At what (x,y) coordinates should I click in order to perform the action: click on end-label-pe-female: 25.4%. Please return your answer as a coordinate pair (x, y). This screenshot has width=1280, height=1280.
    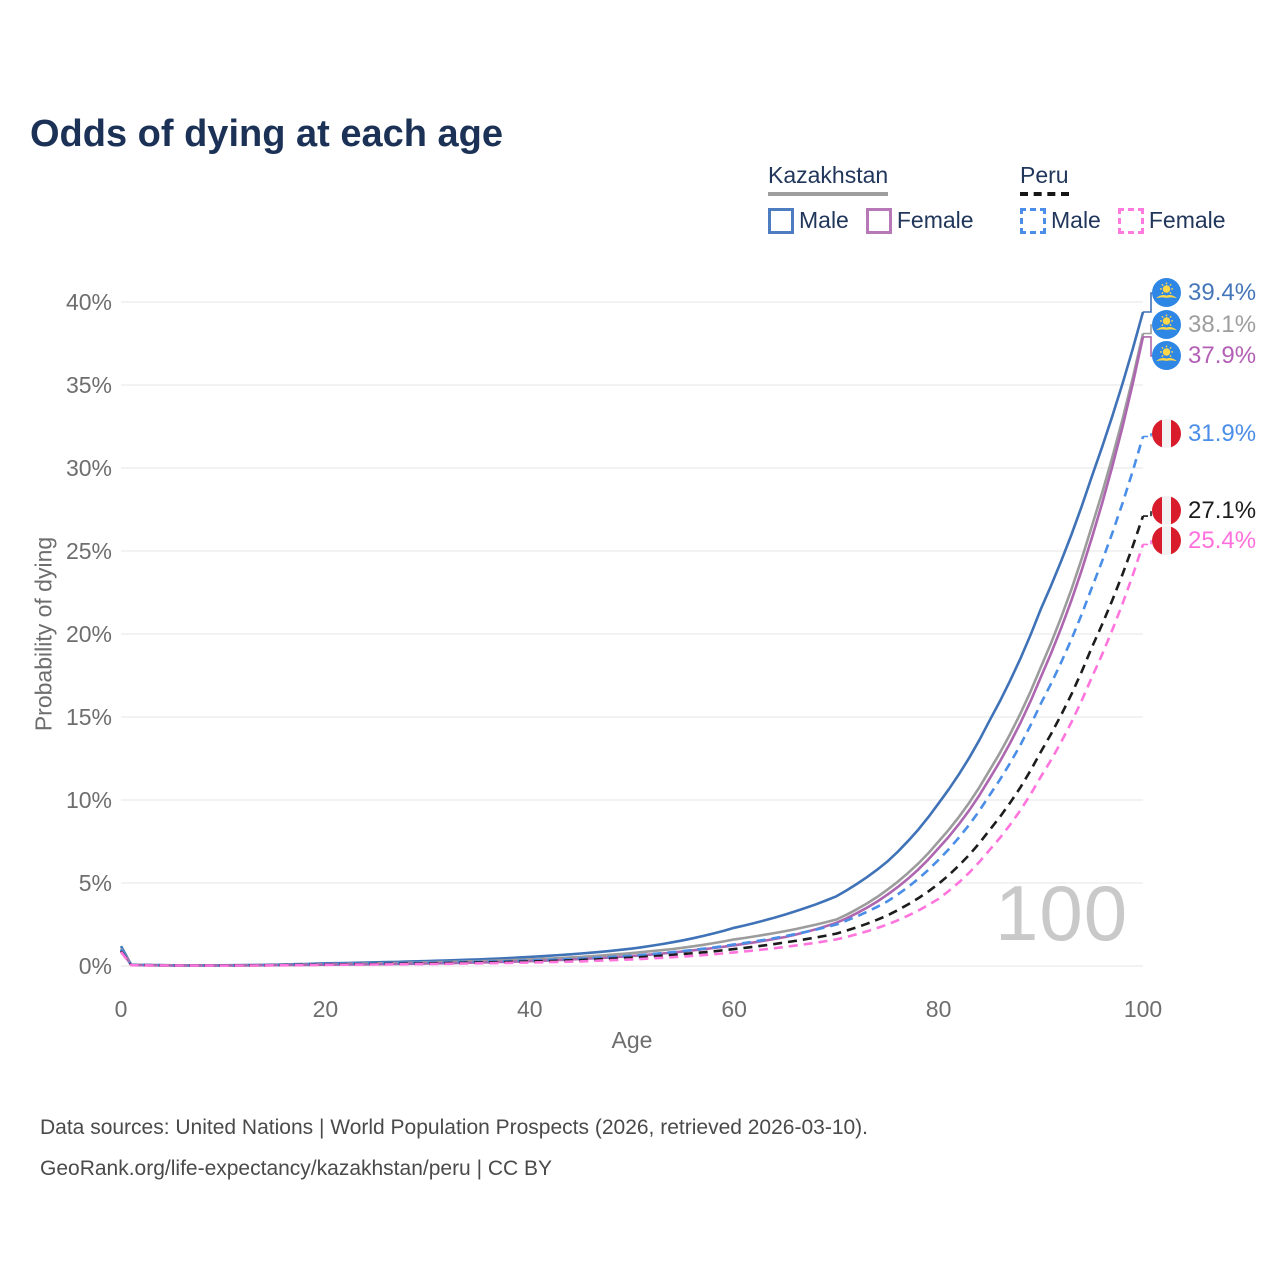
    Looking at the image, I should click on (1204, 540).